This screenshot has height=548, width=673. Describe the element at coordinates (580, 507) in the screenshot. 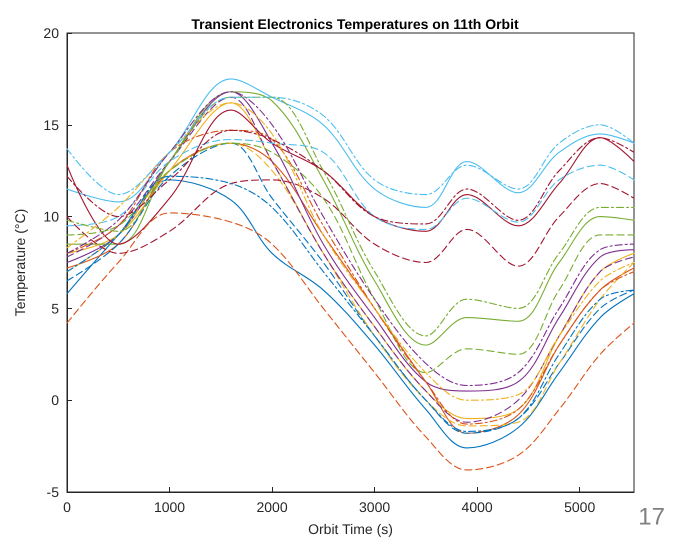

I see `x-tick-label: 5000` at that location.